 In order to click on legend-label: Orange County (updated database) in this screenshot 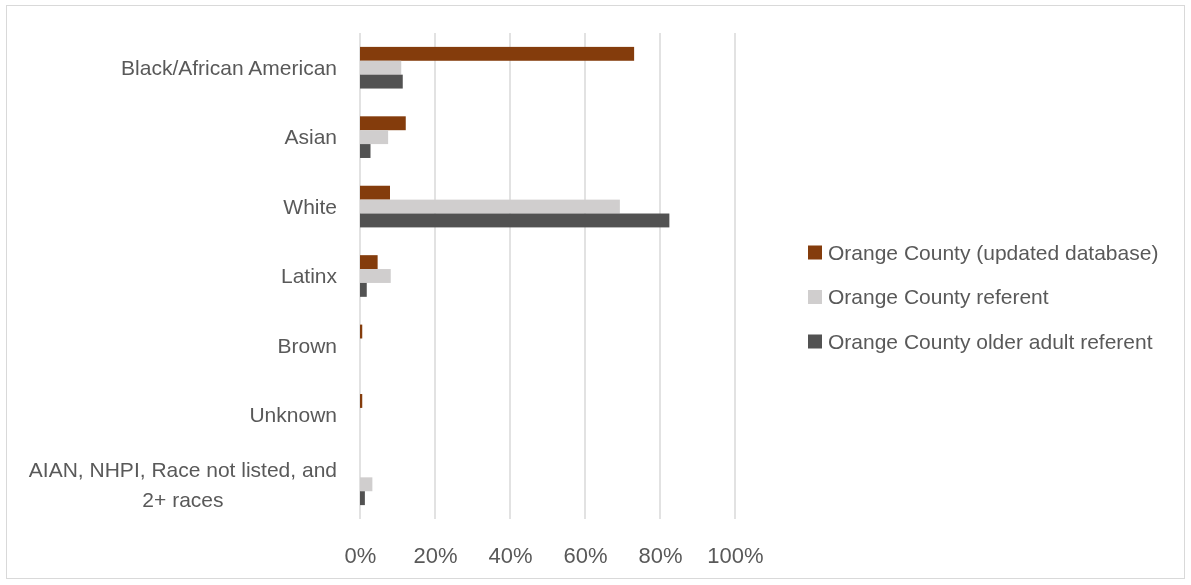, I will do `click(993, 252)`.